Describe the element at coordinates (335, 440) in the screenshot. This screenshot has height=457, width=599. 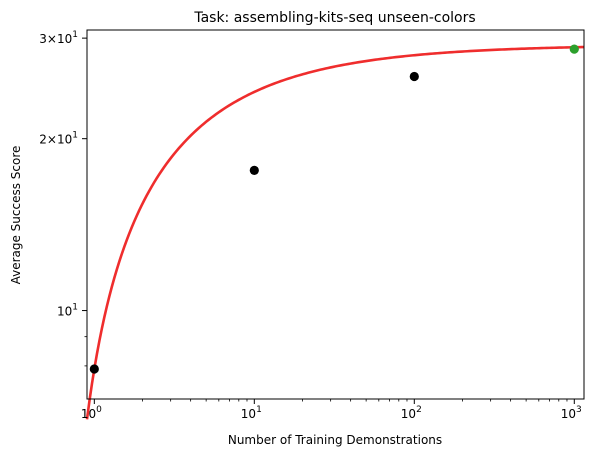
I see `x-axis-label: Number of Training Demonstrations` at that location.